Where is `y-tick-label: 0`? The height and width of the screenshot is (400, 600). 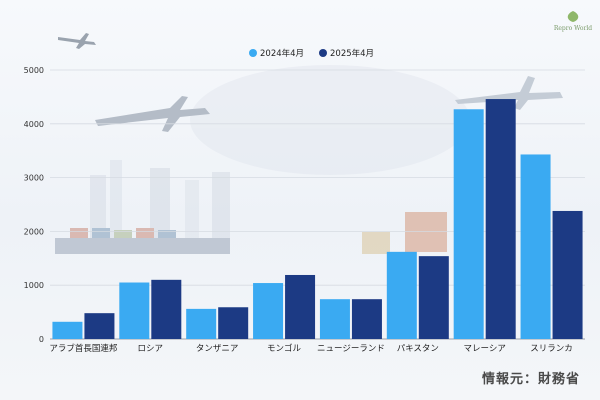 y-tick-label: 0 is located at coordinates (41, 339).